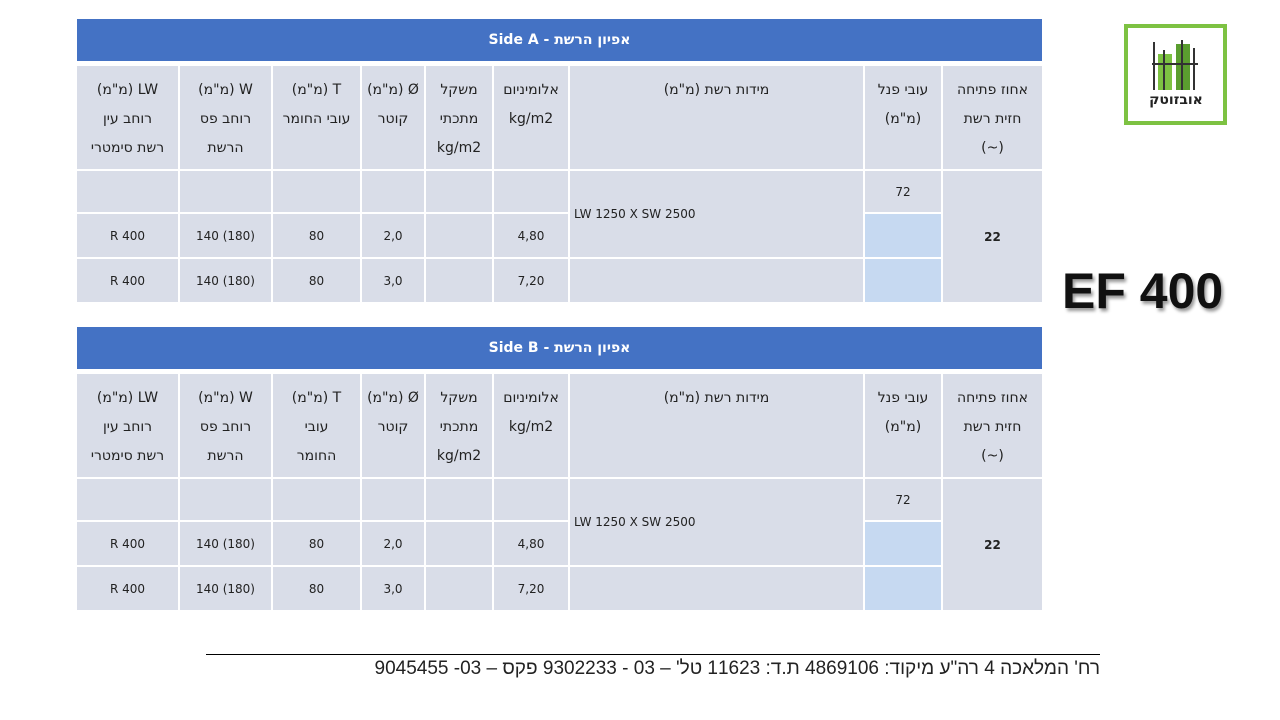  I want to click on header-line: עובי, so click(316, 427).